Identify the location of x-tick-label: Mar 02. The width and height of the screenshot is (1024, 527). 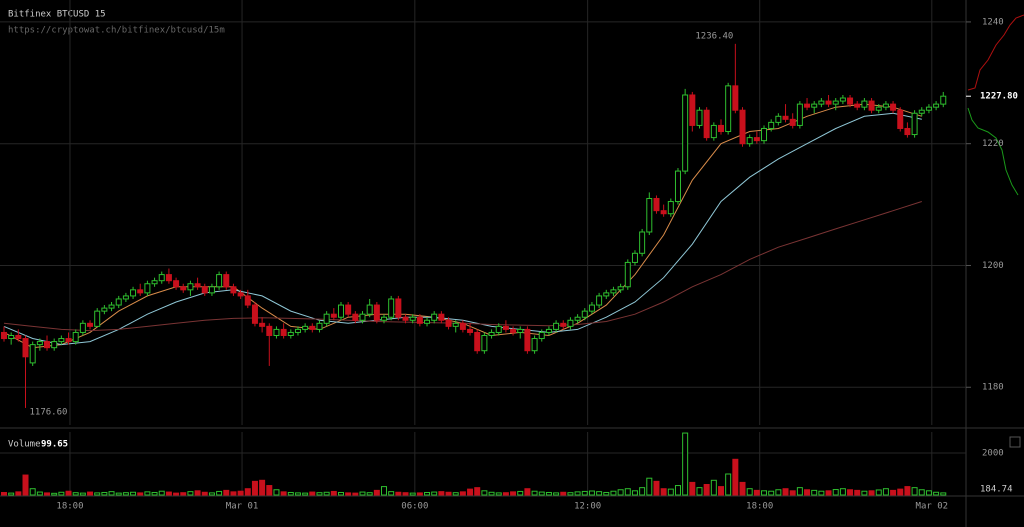
(932, 507).